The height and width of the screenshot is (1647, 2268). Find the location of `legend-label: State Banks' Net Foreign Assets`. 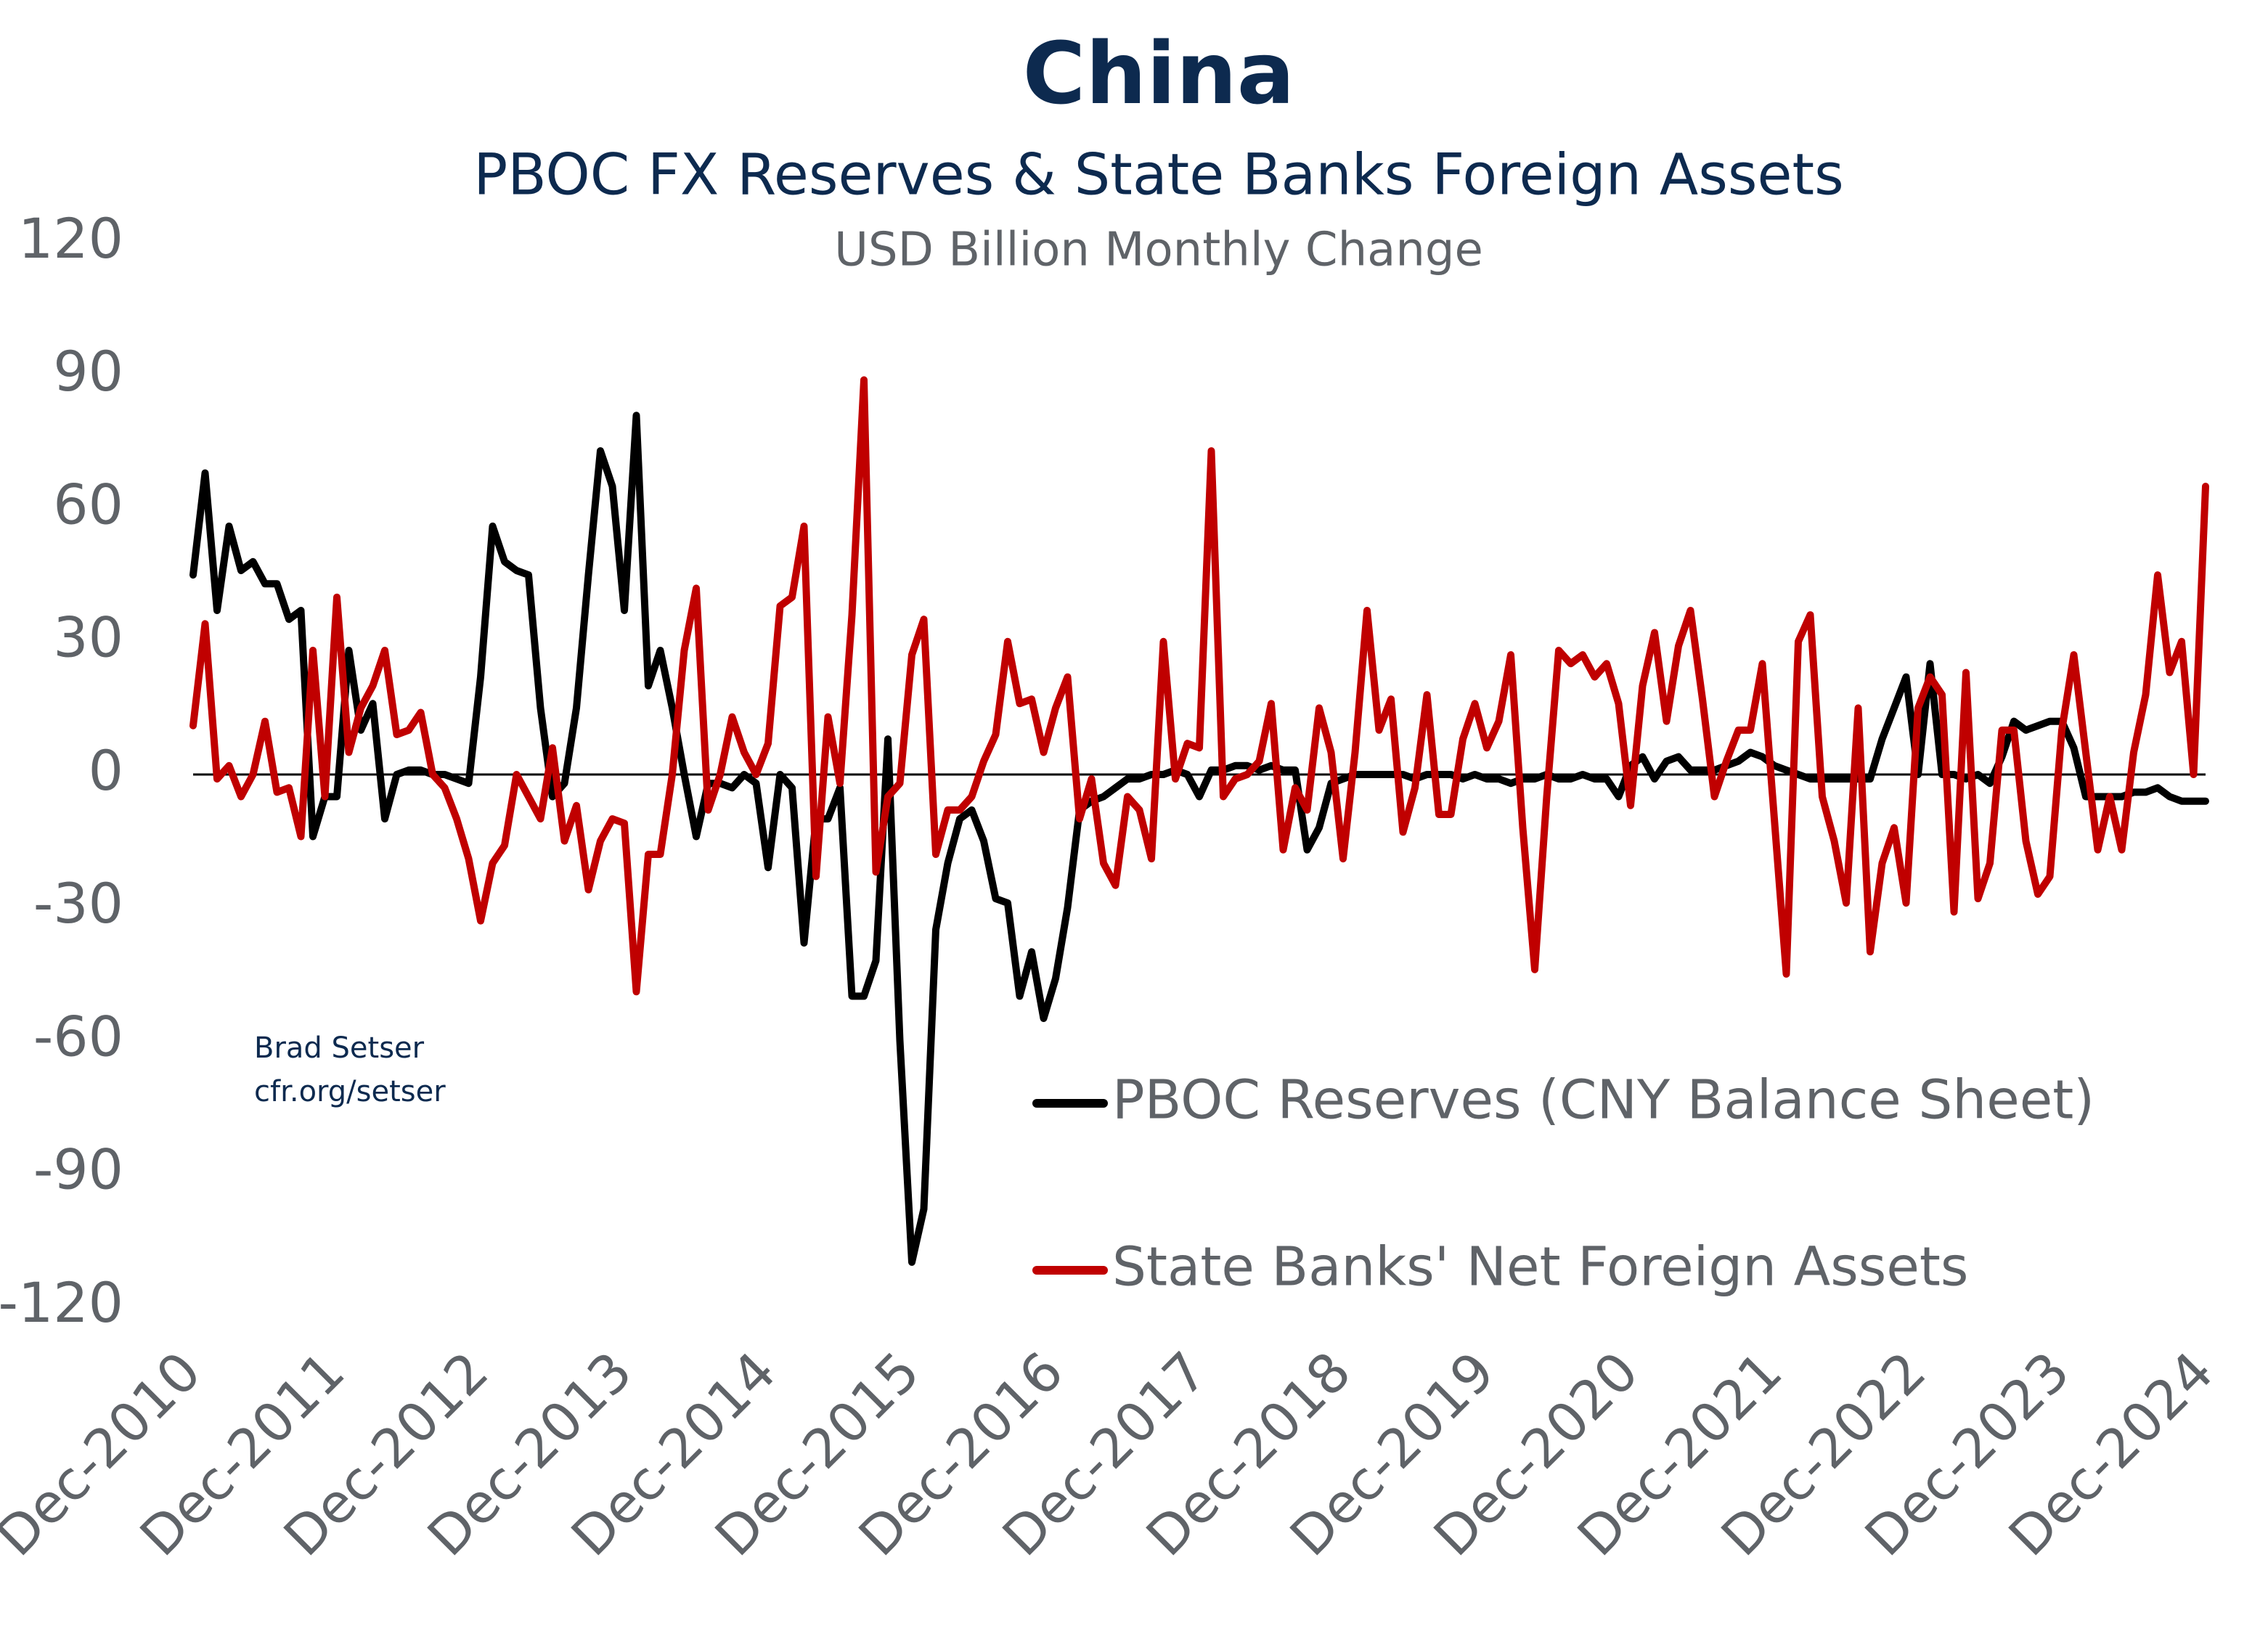

legend-label: State Banks' Net Foreign Assets is located at coordinates (1540, 1267).